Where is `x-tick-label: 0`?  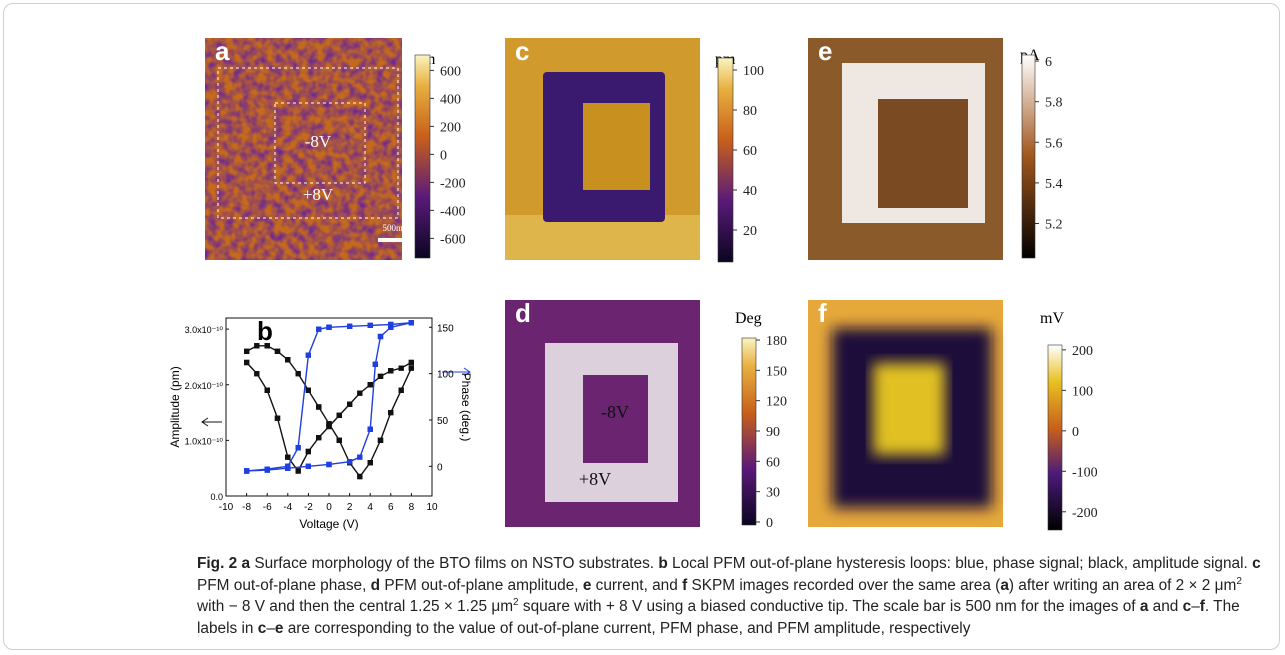
x-tick-label: 0 is located at coordinates (329, 507).